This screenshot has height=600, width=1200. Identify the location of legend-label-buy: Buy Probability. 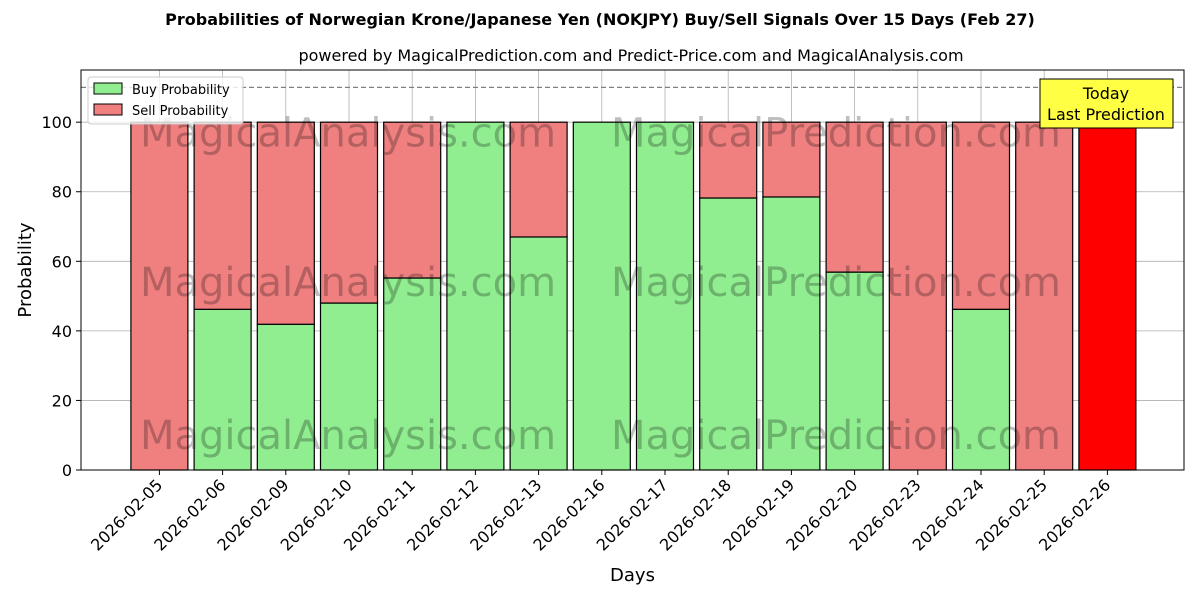
(181, 90).